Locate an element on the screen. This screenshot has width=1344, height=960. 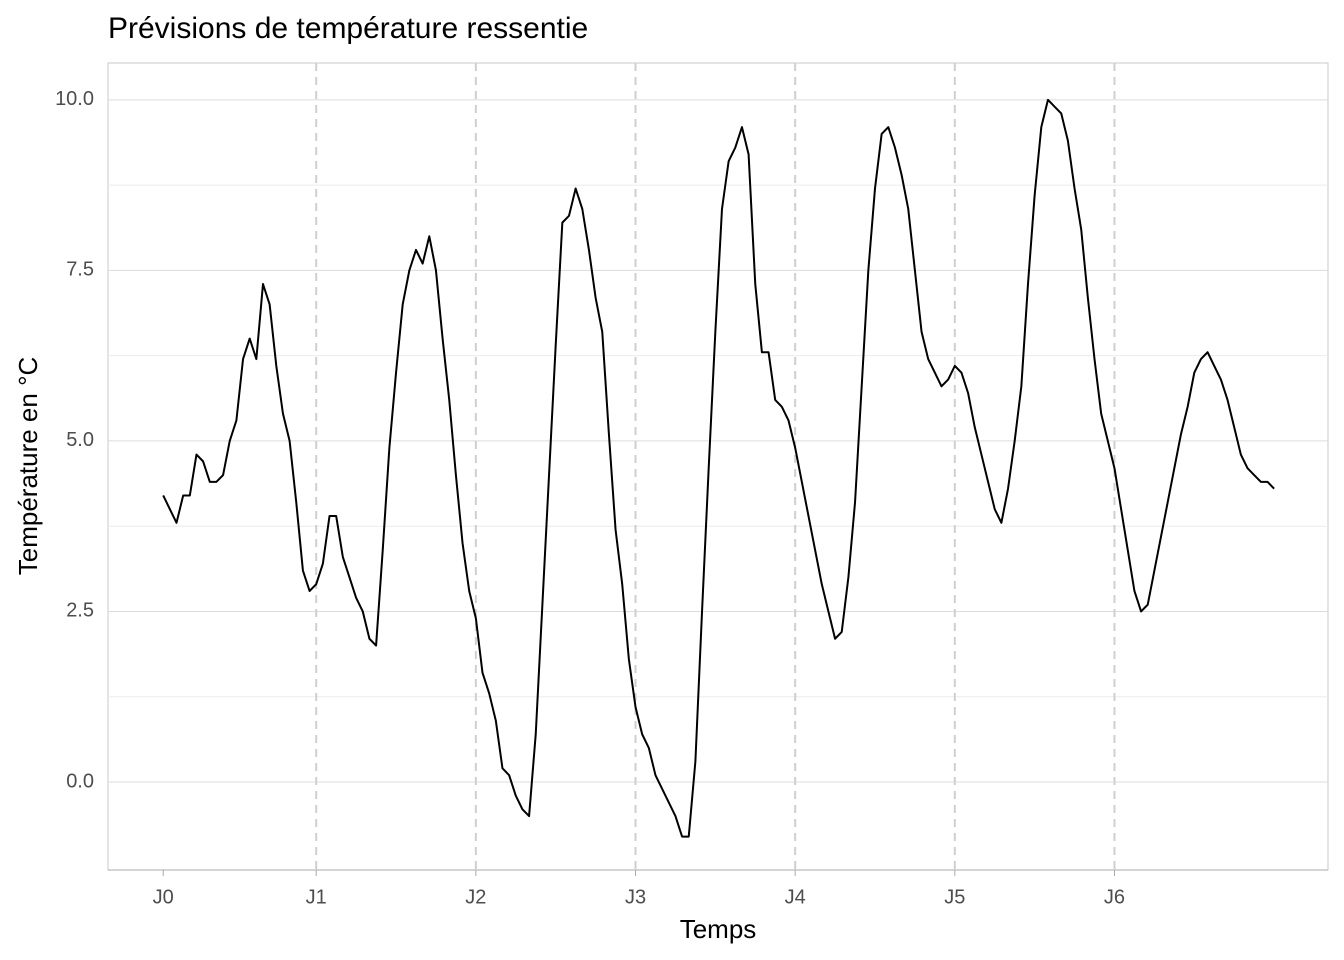
x-tick-label: J1 is located at coordinates (316, 897).